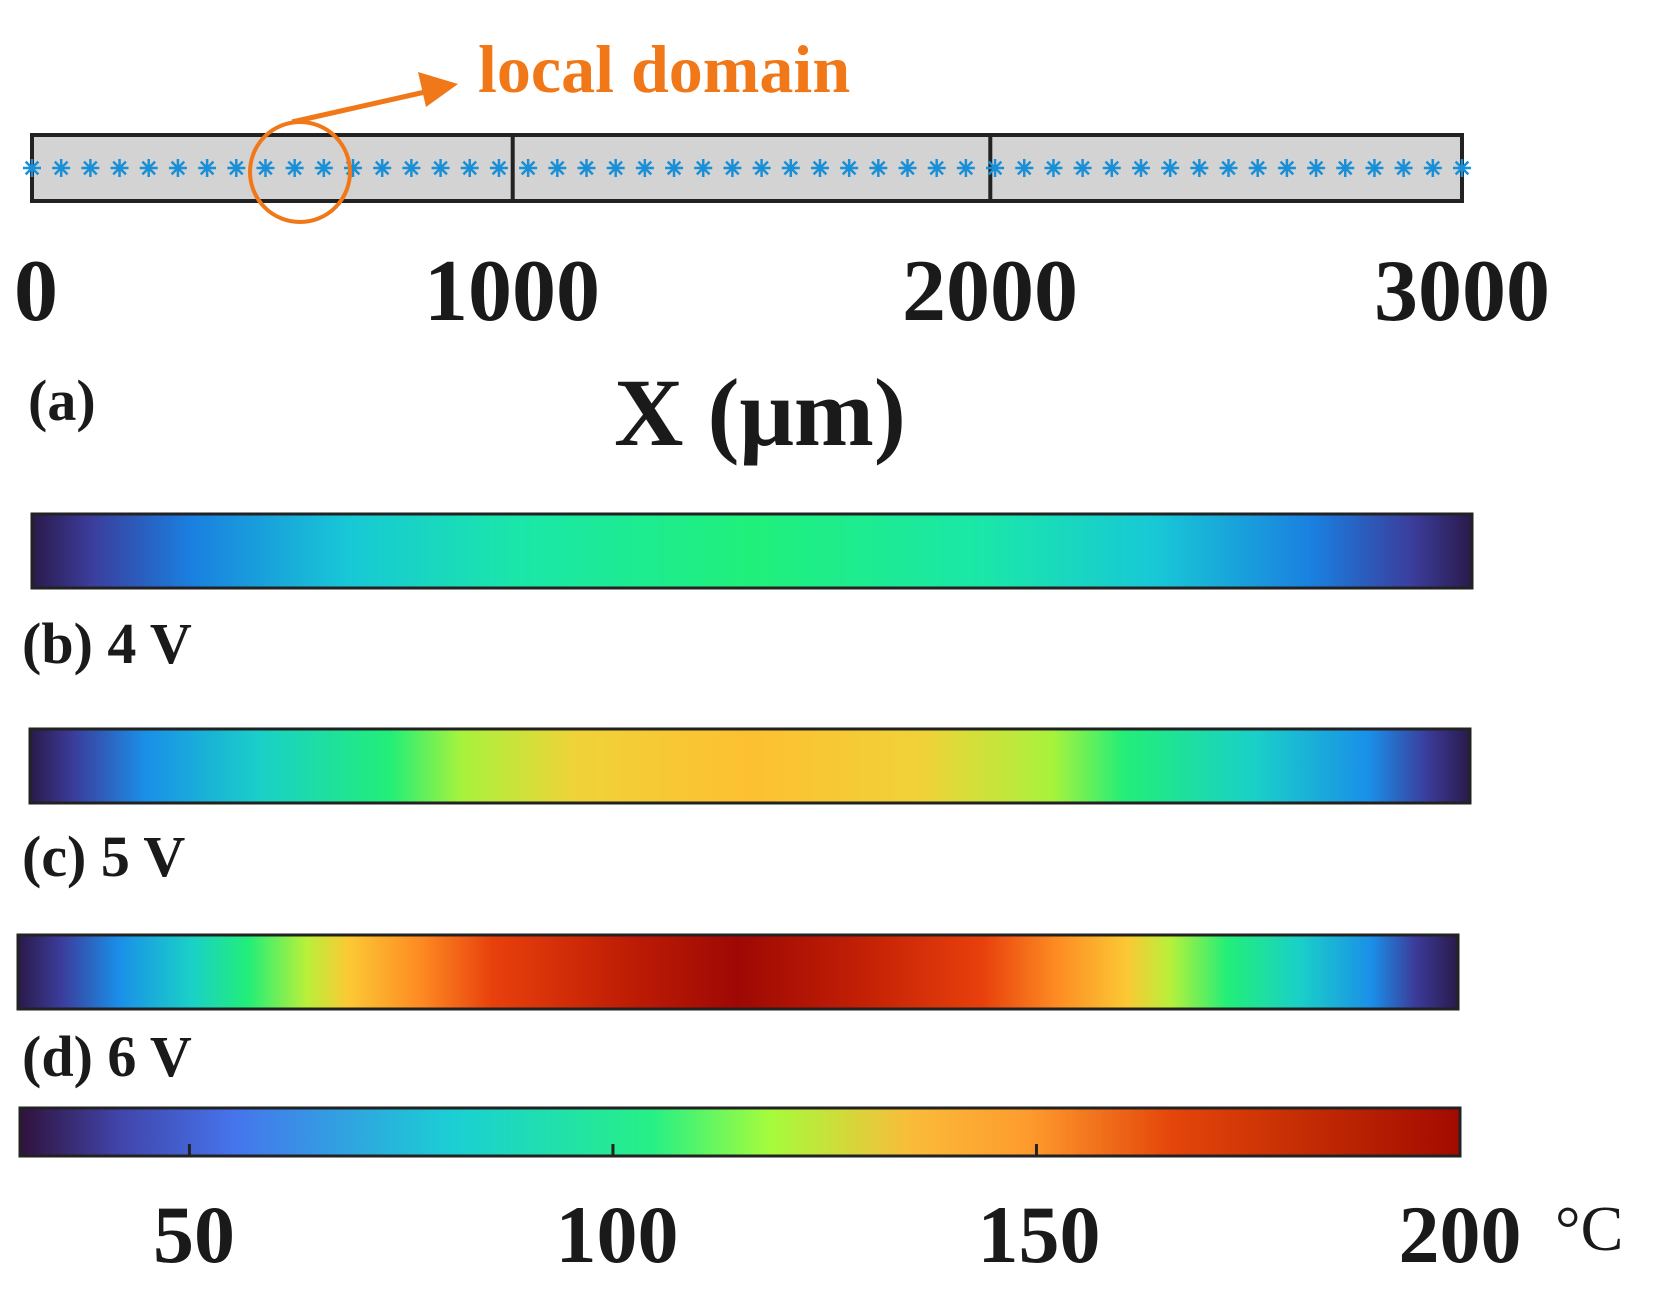 The height and width of the screenshot is (1301, 1654). Describe the element at coordinates (358, 107) in the screenshot. I see `local-domain-arrow-shaft` at that location.